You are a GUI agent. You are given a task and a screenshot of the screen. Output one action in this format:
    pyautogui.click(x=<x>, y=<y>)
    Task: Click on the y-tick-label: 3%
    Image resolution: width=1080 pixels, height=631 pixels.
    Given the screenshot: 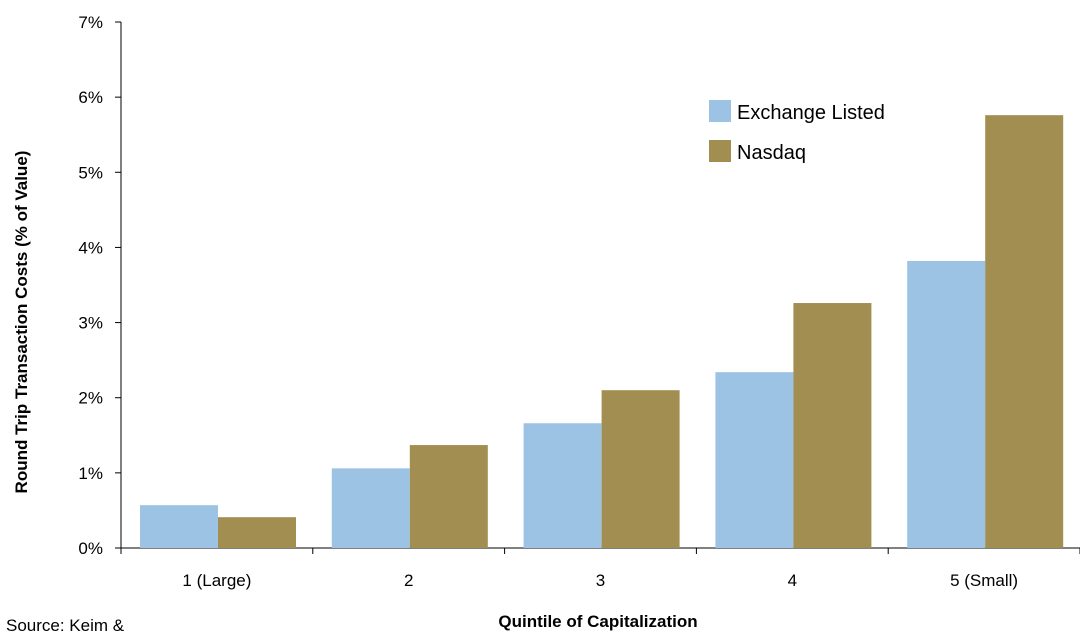 What is the action you would take?
    pyautogui.click(x=90, y=323)
    